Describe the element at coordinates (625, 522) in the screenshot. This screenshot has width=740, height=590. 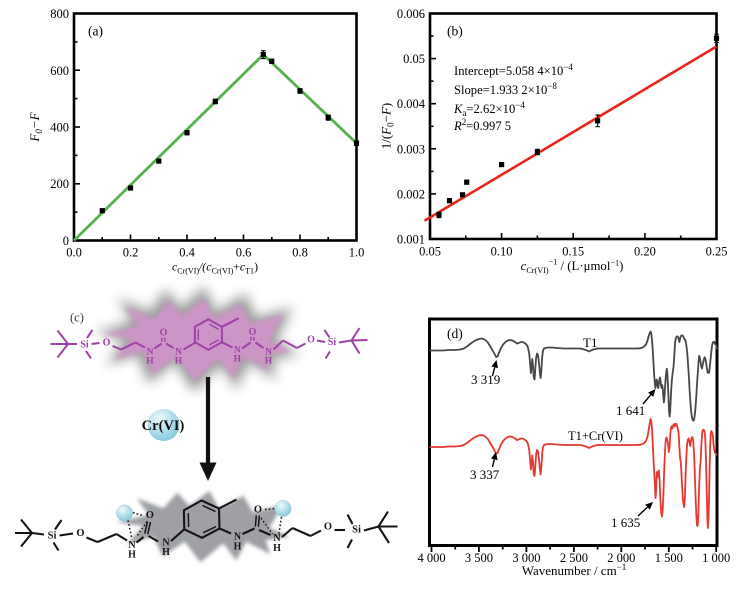
I see `svg-text: 1 635` at that location.